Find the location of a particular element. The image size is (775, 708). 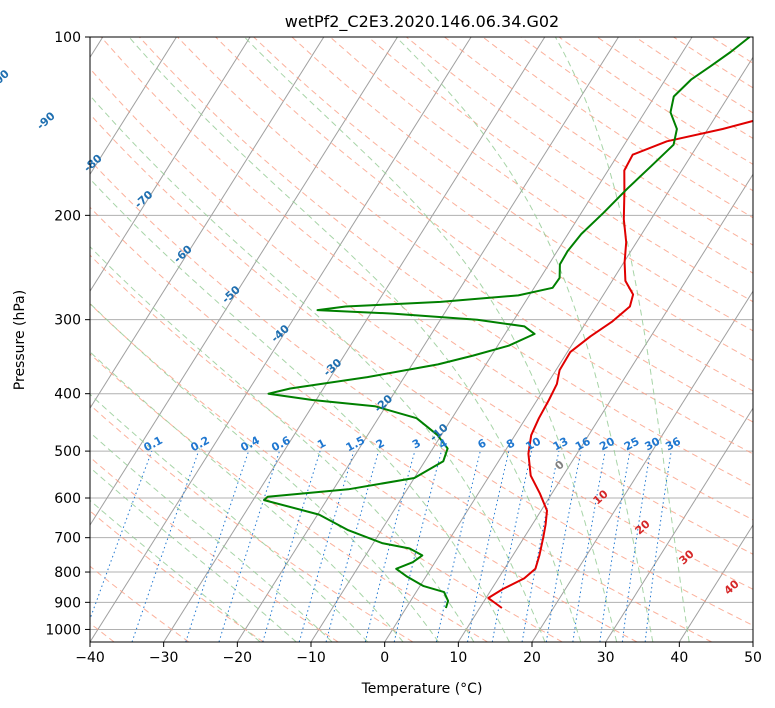

height-label: -80 is located at coordinates (93, 163).